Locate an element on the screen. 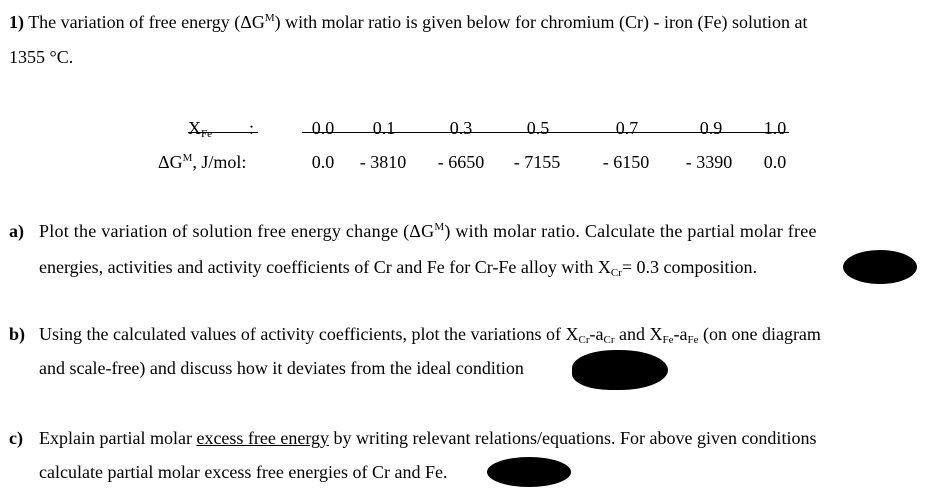  part-a-letter: a) is located at coordinates (16, 231).